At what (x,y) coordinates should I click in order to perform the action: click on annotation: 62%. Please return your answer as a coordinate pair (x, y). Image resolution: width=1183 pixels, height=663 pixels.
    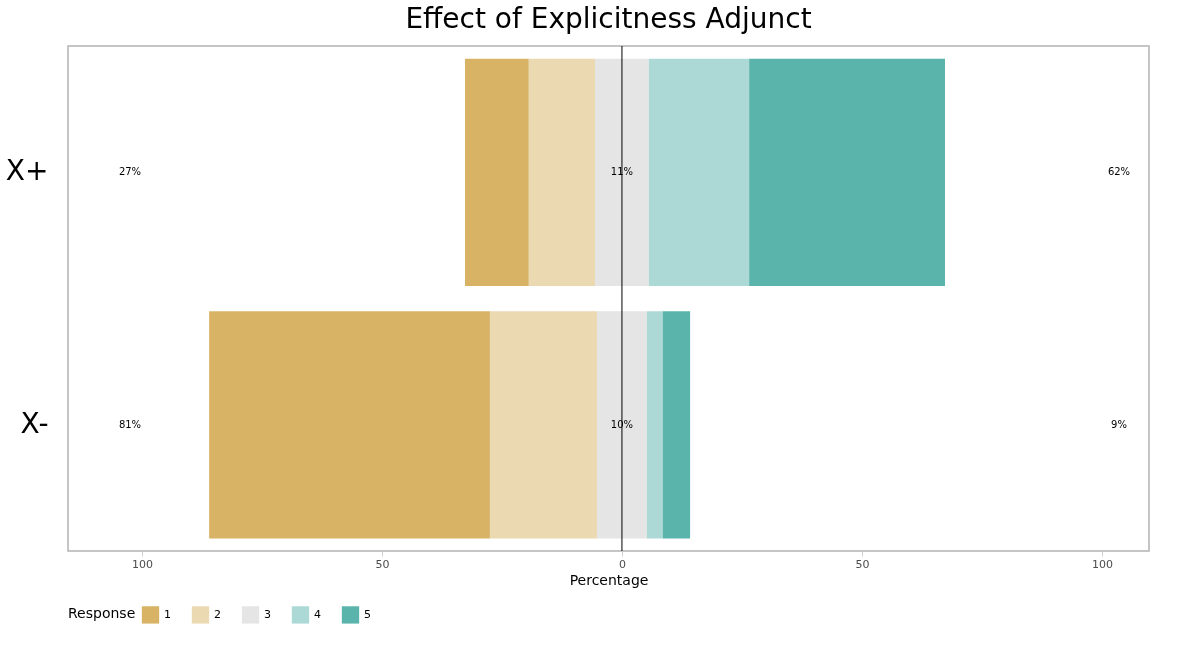
    Looking at the image, I should click on (1119, 172).